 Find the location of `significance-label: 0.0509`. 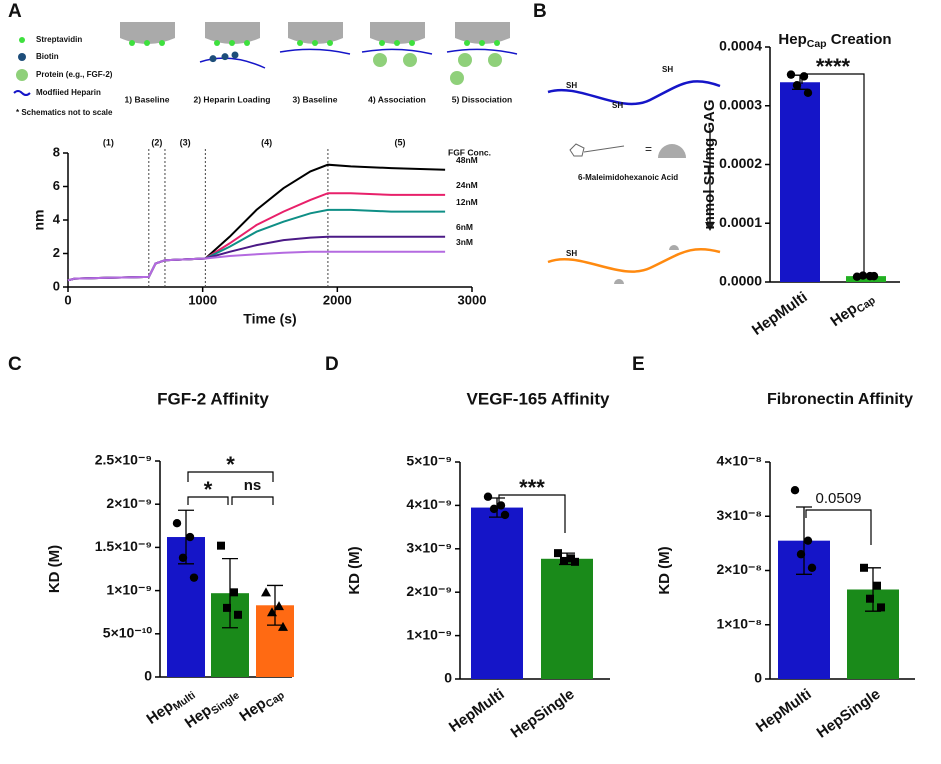

significance-label: 0.0509 is located at coordinates (839, 498).